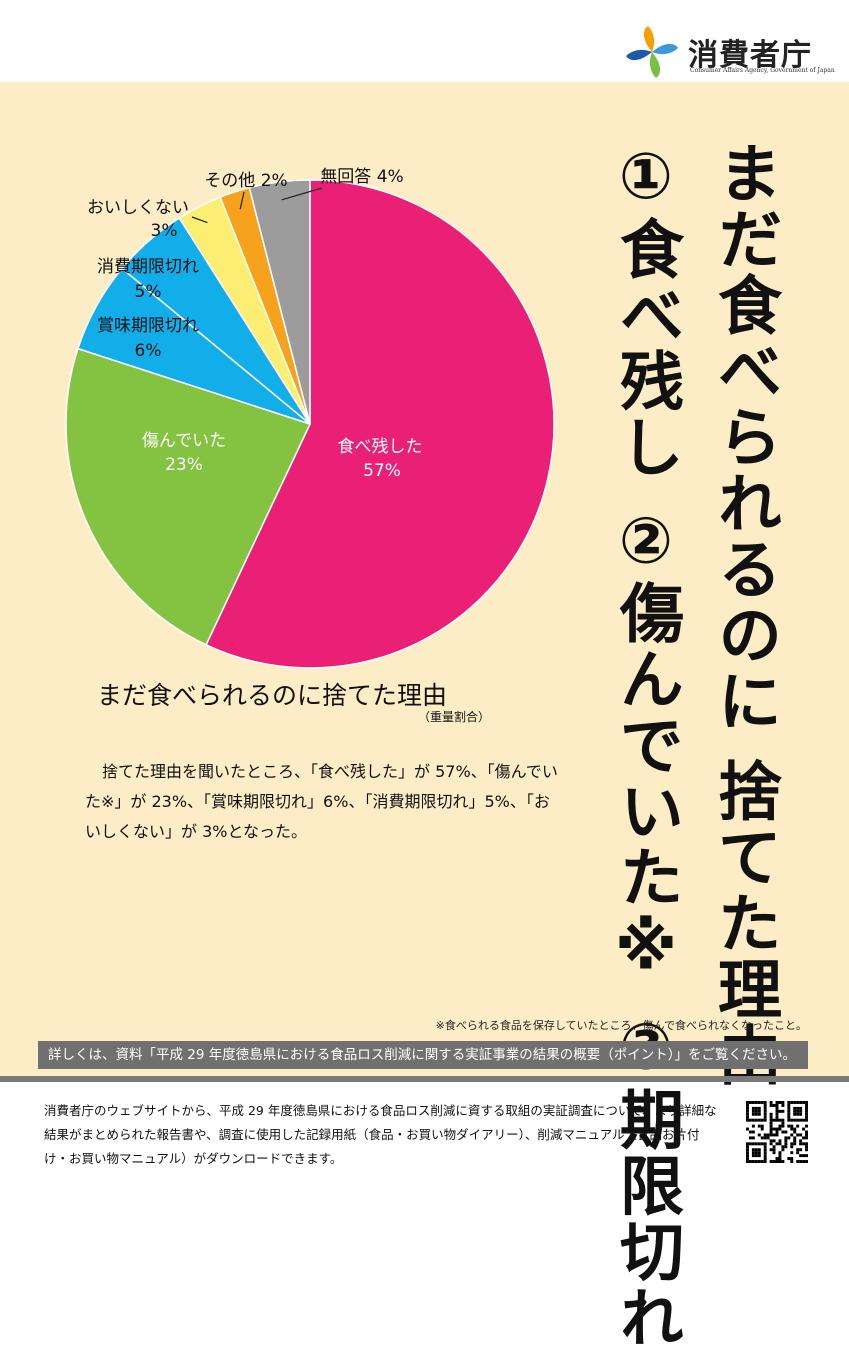 The width and height of the screenshot is (849, 1351). Describe the element at coordinates (646, 745) in the screenshot. I see `headline-line-2: ①食べ残し ②傷んでいた※ ③期限切れ` at that location.